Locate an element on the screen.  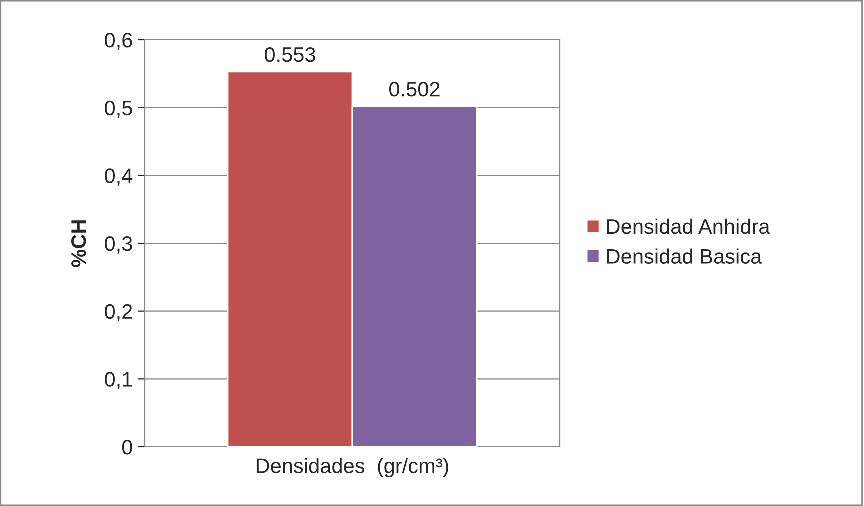
y-tick-label: 0,2 is located at coordinates (118, 313).